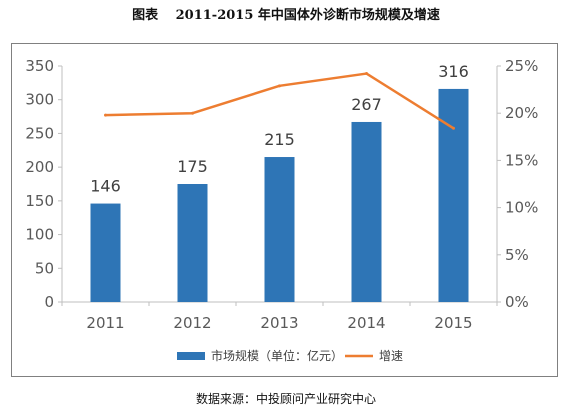 The width and height of the screenshot is (572, 412). I want to click on bar-data-label: 146, so click(105, 186).